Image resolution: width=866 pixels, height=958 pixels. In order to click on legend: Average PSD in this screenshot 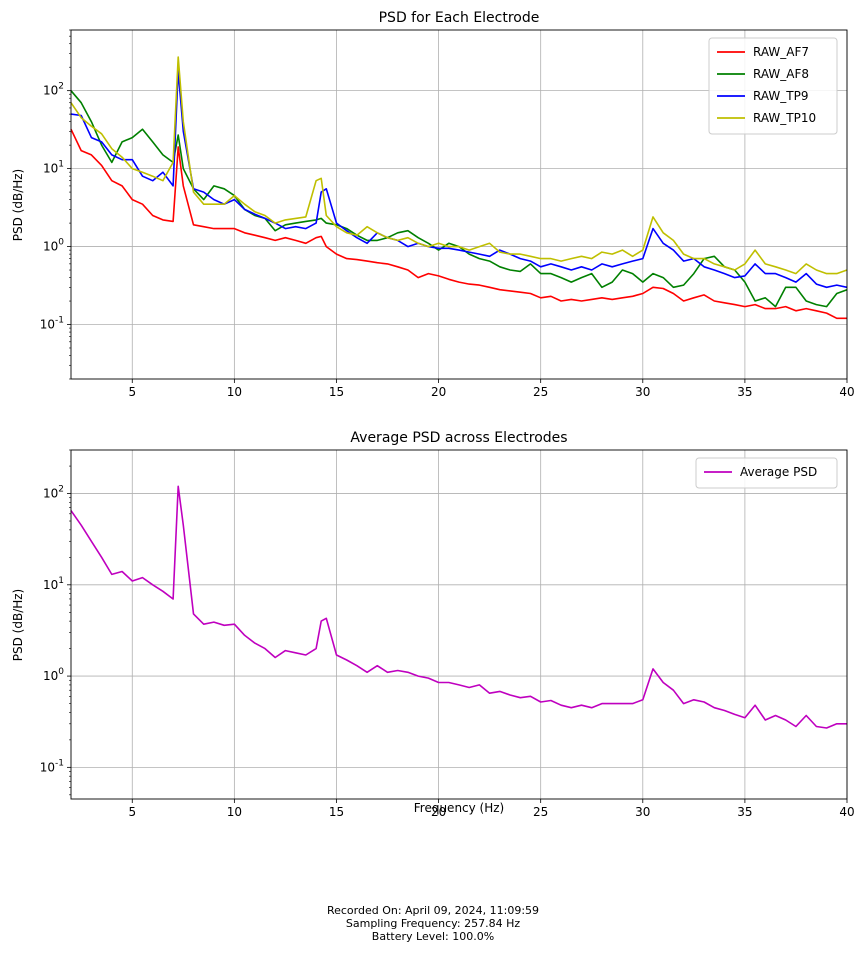, I will do `click(766, 473)`.